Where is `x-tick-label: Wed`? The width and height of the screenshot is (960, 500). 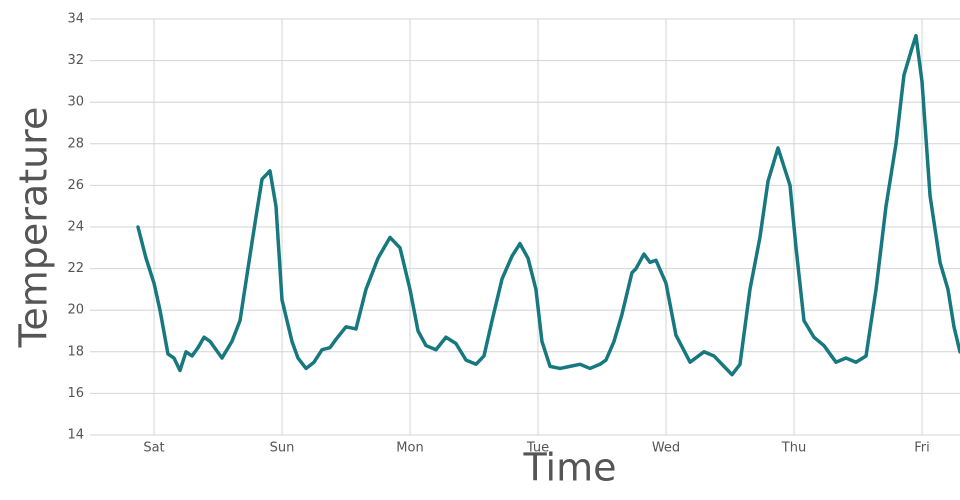 x-tick-label: Wed is located at coordinates (666, 448).